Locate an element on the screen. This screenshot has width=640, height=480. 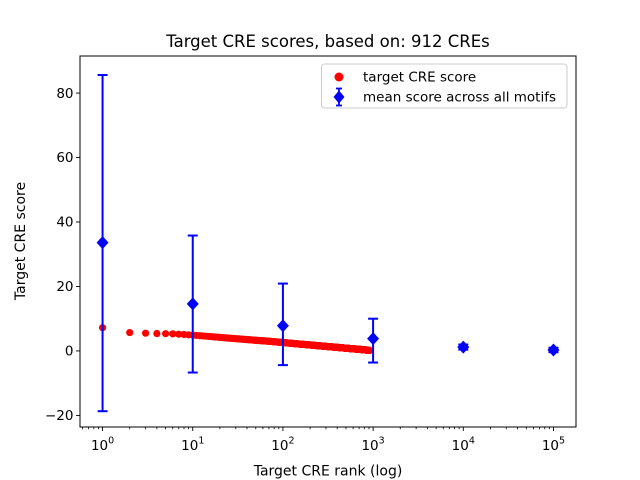
x-tick-label: 10⁵ is located at coordinates (553, 445).